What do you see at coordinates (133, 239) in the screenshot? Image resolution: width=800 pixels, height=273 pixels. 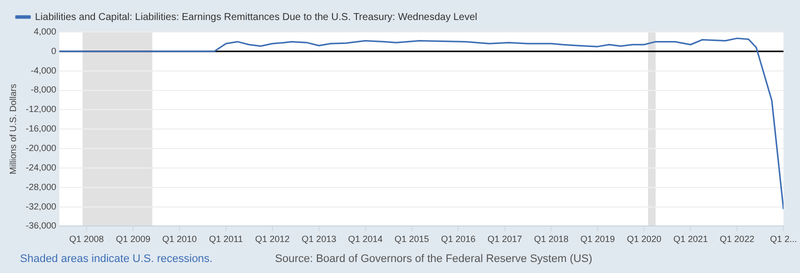 I see `x-tick-label: Q1 2009` at bounding box center [133, 239].